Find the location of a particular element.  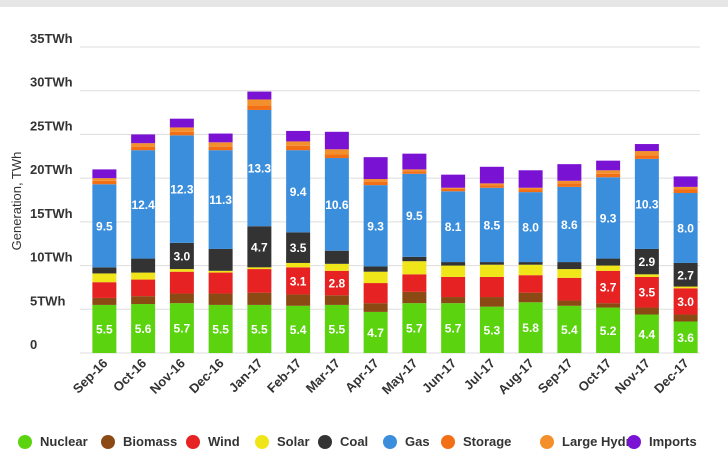

legend-item-imports: Imports is located at coordinates (662, 441).